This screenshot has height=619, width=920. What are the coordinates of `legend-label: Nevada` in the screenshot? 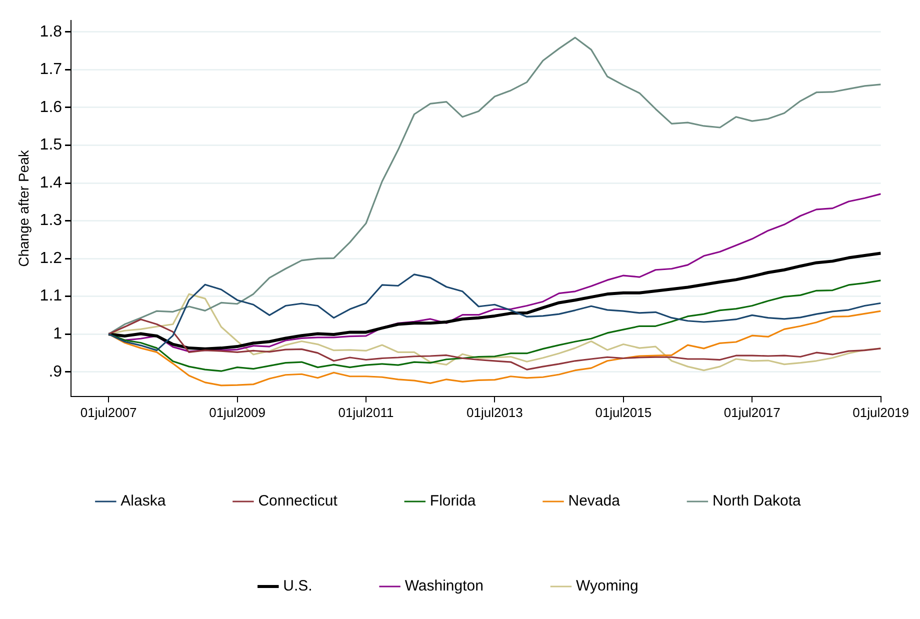 It's located at (594, 501).